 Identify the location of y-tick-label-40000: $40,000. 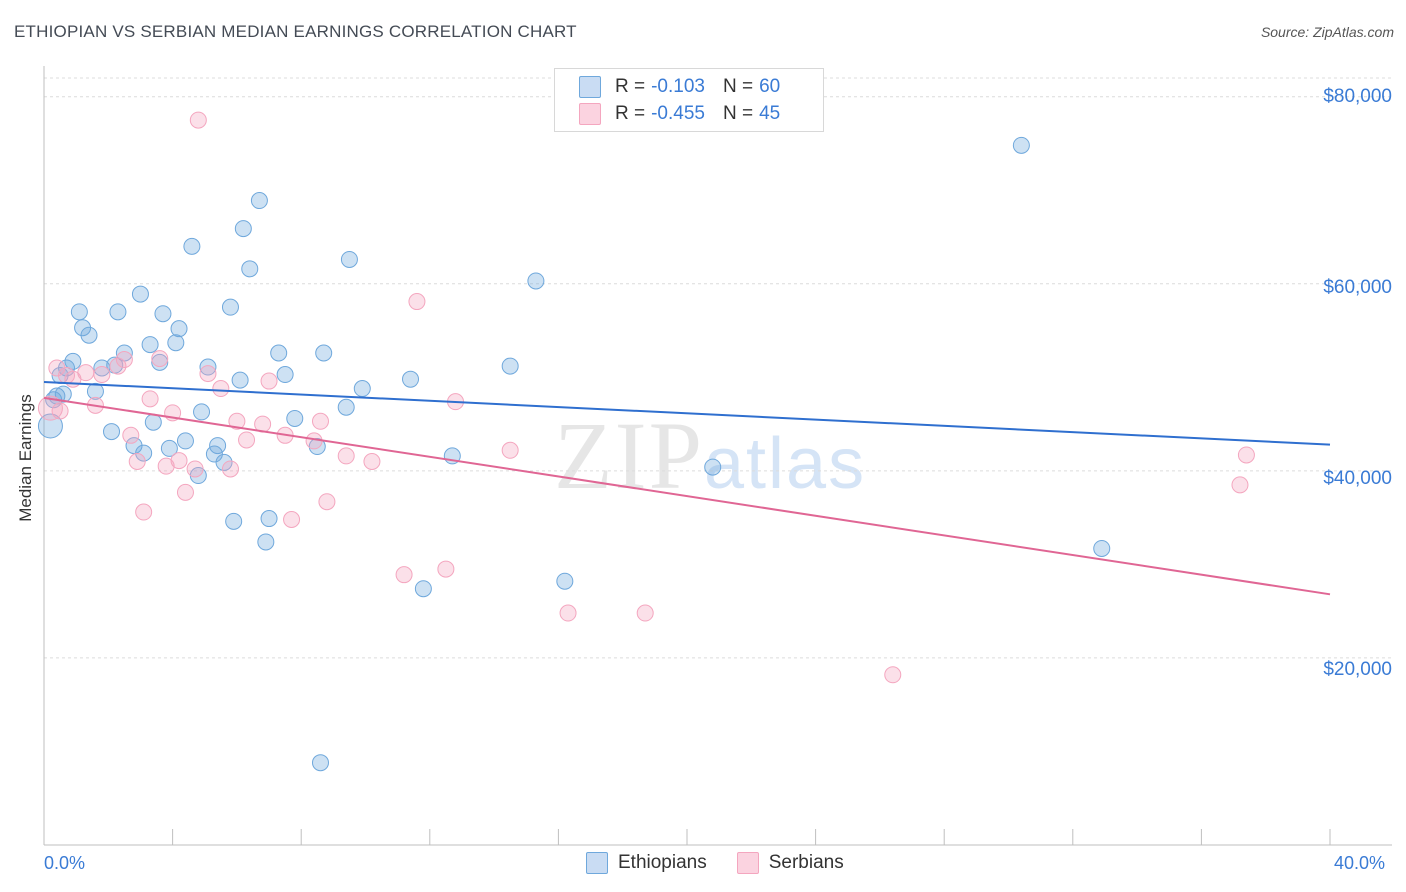
(1357, 478).